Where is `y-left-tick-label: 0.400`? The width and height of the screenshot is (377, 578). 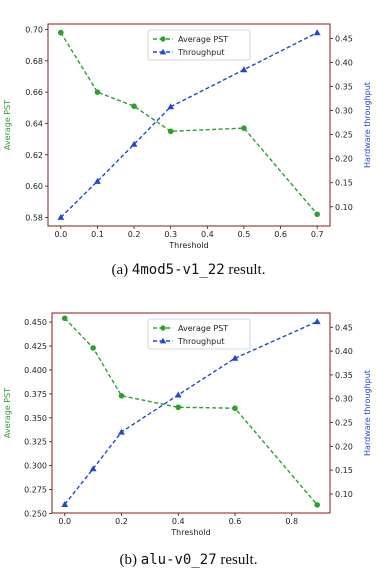 y-left-tick-label: 0.400 is located at coordinates (35, 370).